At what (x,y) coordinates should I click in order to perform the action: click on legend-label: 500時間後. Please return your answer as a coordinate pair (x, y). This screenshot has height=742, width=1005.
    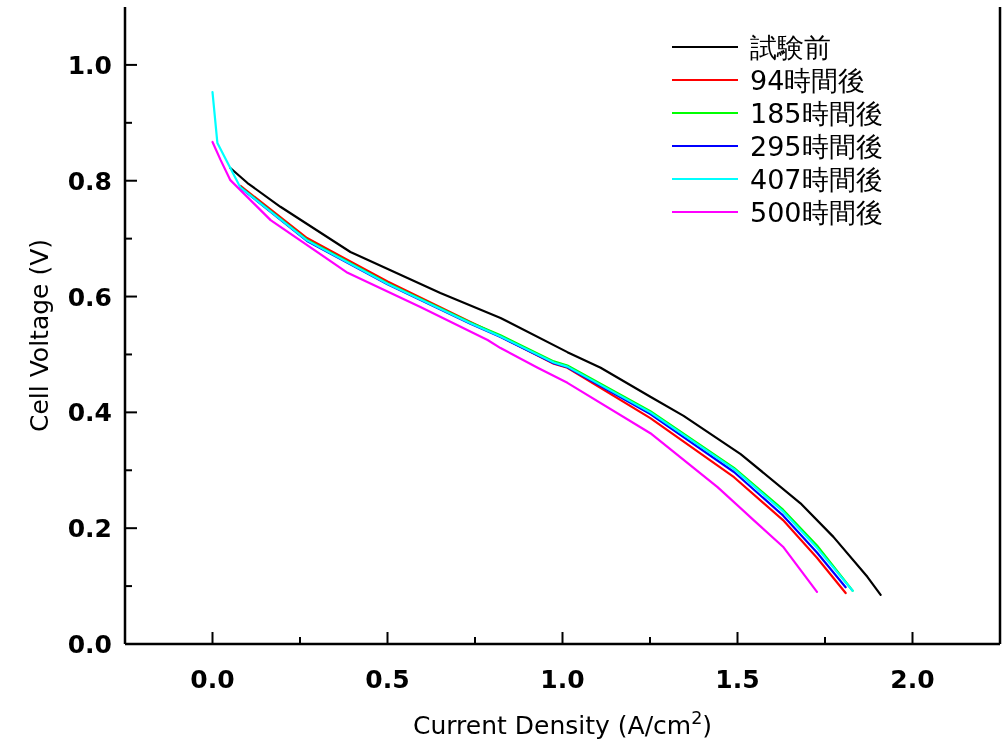
    Looking at the image, I should click on (816, 212).